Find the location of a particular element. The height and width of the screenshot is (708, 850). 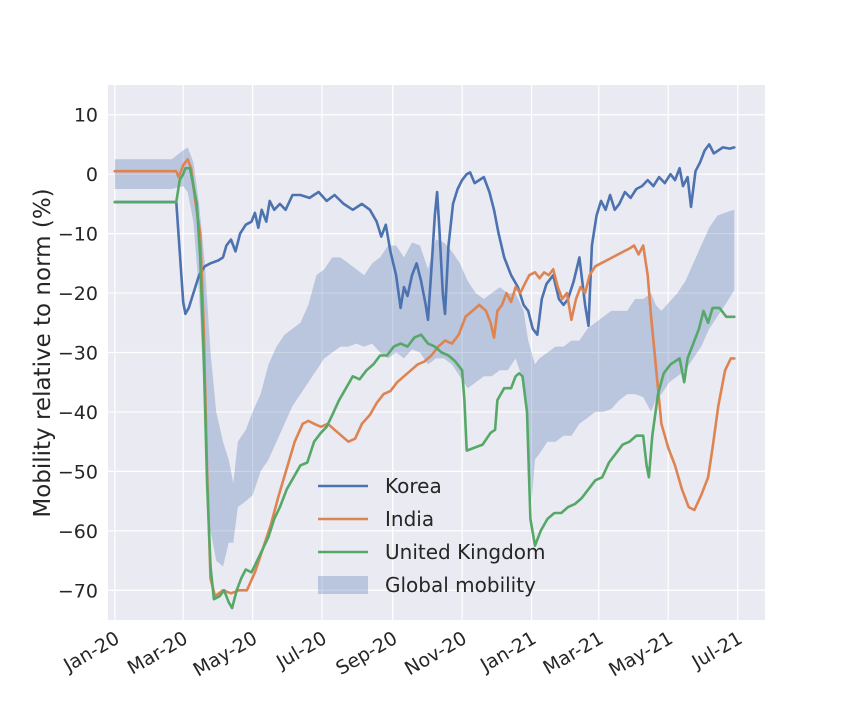

x-tick-label: Jul-20 is located at coordinates (301, 650).